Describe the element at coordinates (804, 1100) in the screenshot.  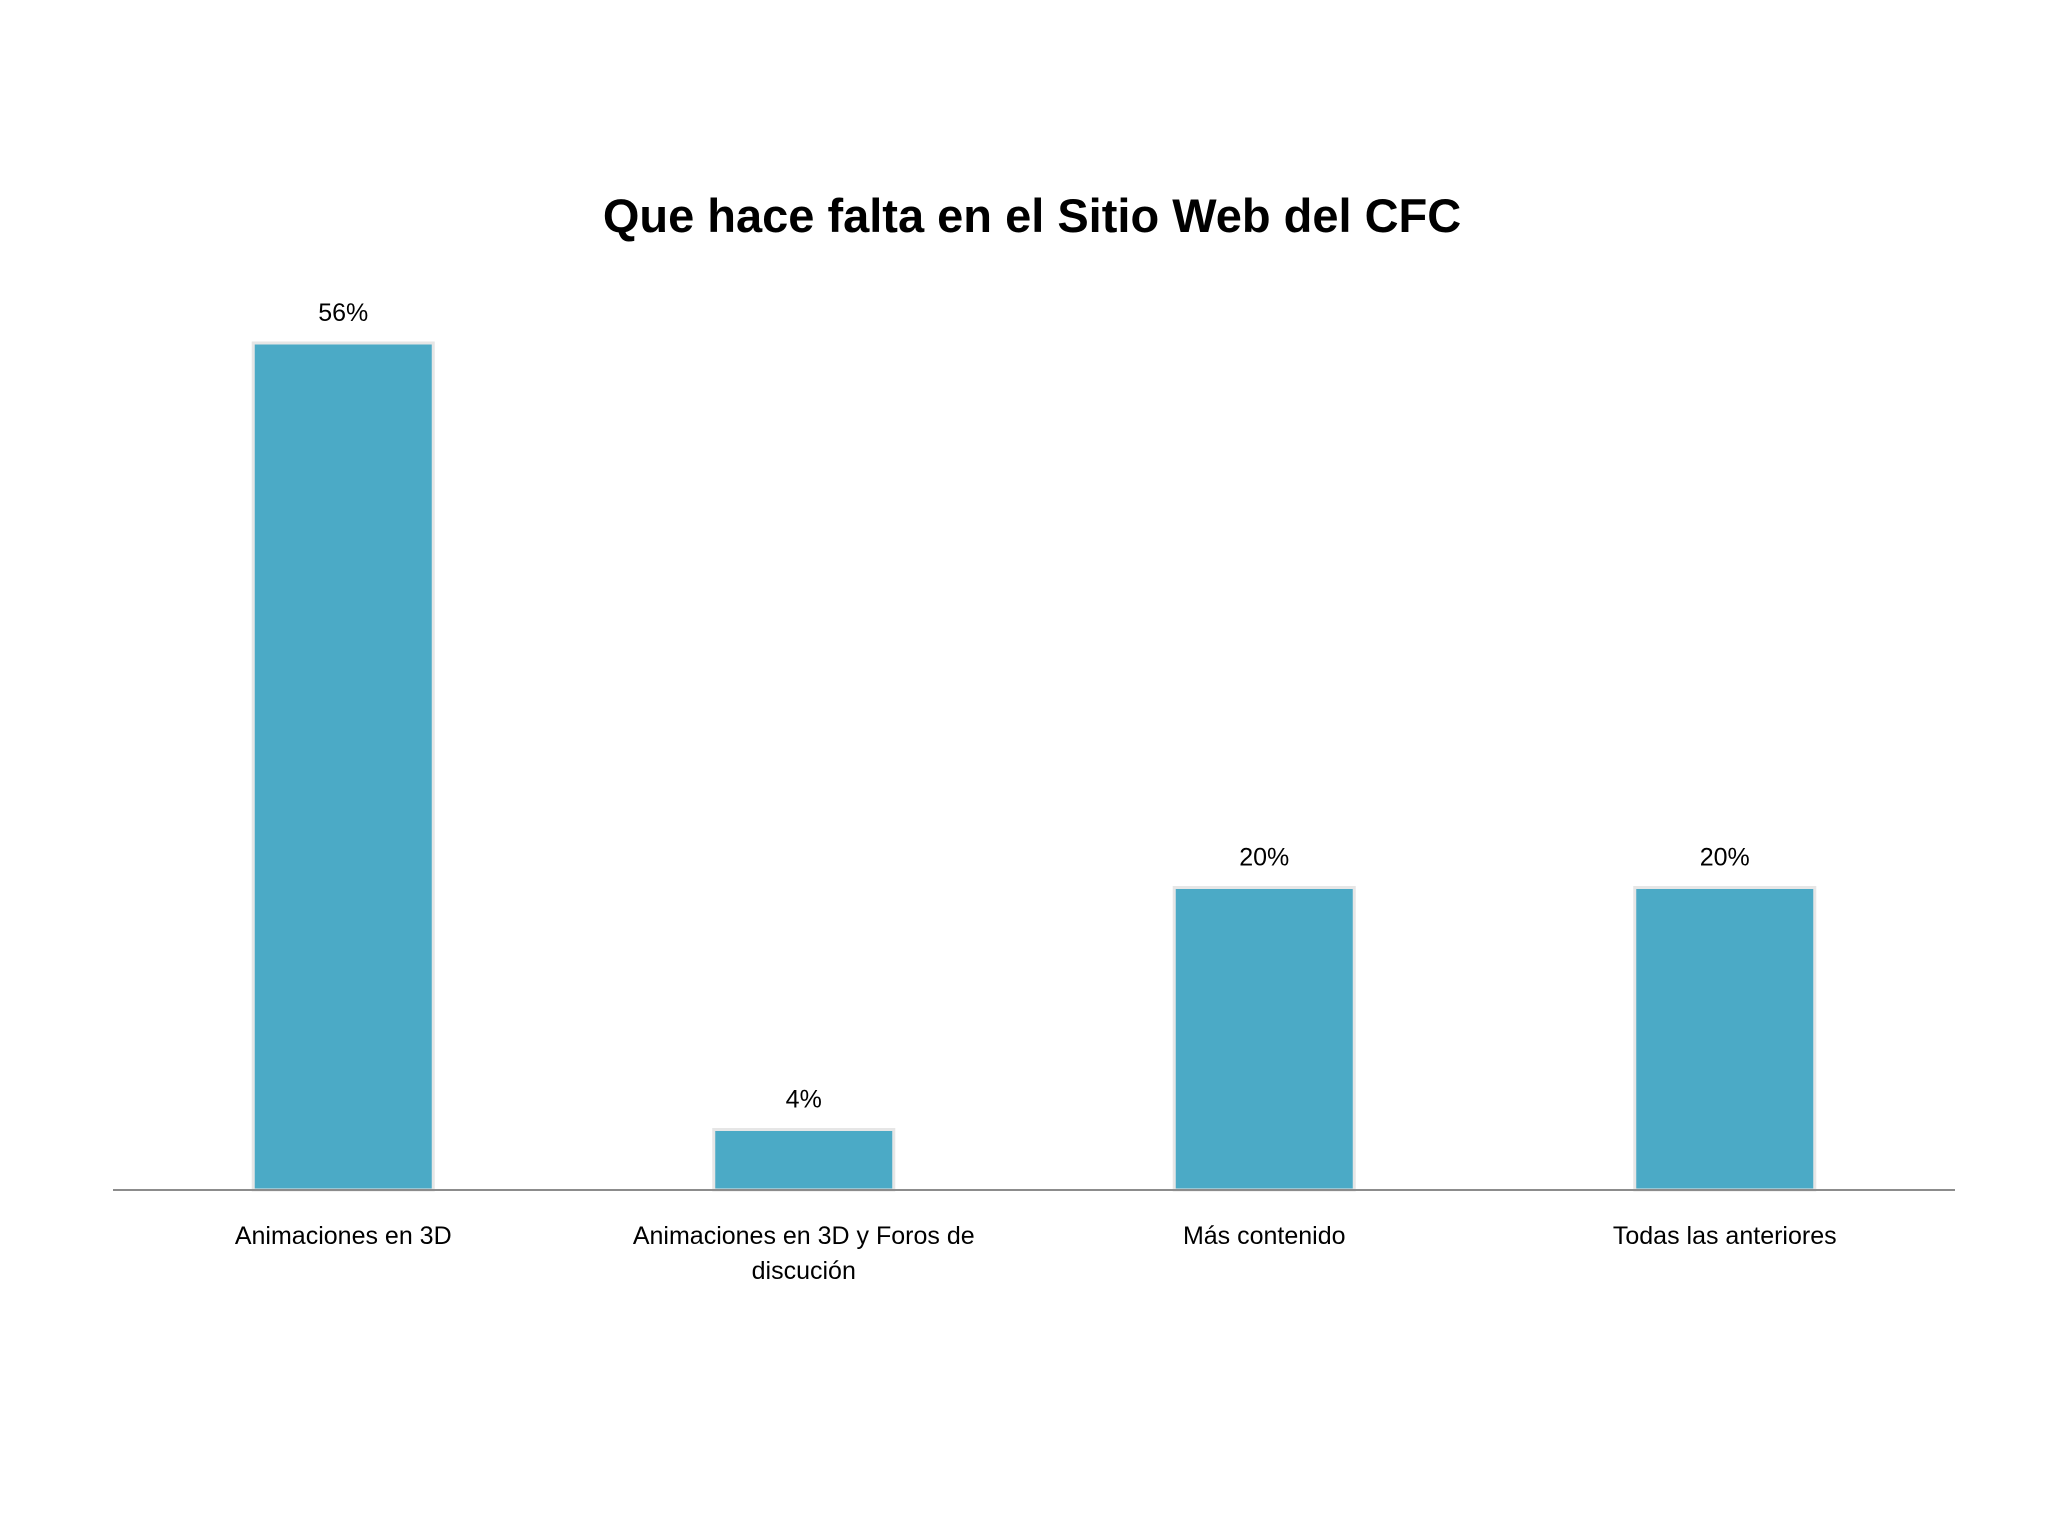
I see `data-label-2: 4%` at that location.